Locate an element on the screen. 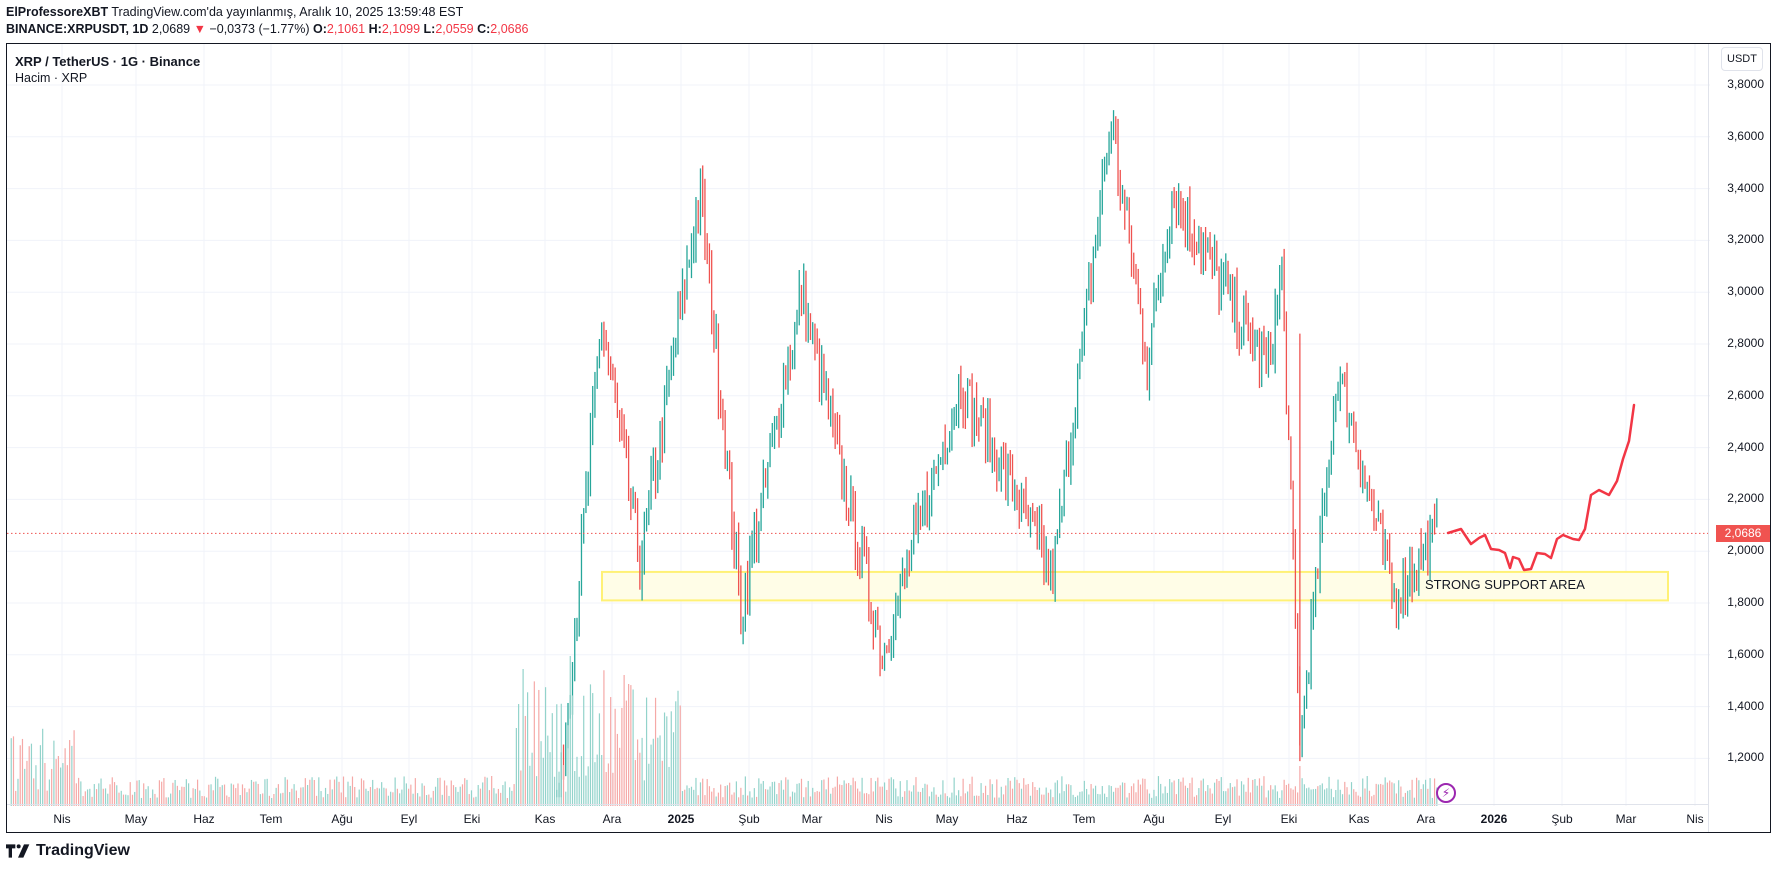 The image size is (1775, 870). price-tick-label: 1,6000 is located at coordinates (1745, 653).